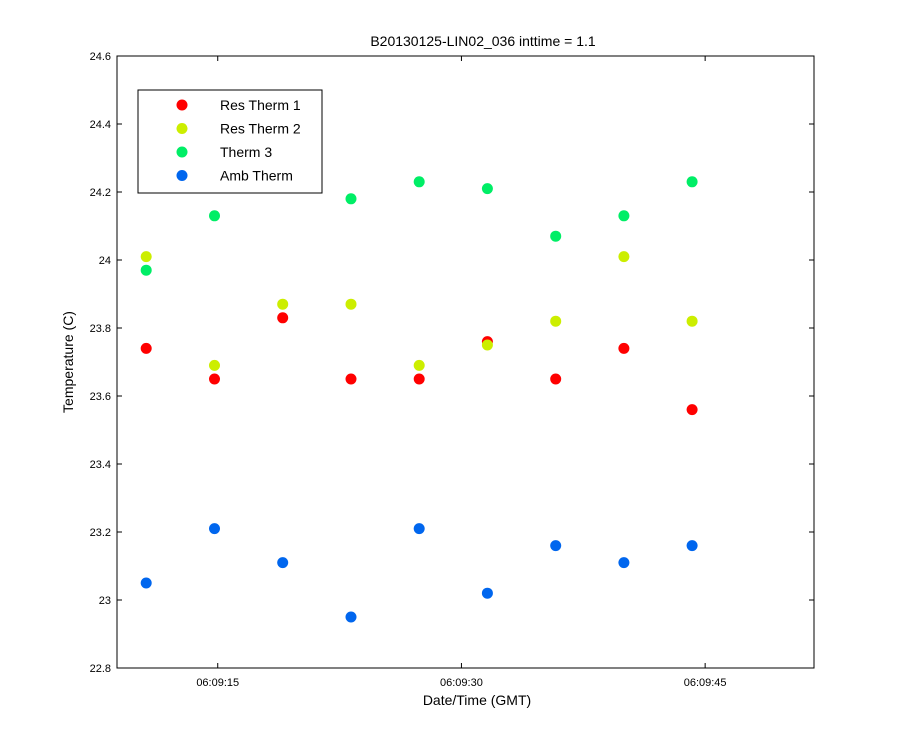 The height and width of the screenshot is (750, 900). I want to click on y-tick-label: 23.4, so click(100, 465).